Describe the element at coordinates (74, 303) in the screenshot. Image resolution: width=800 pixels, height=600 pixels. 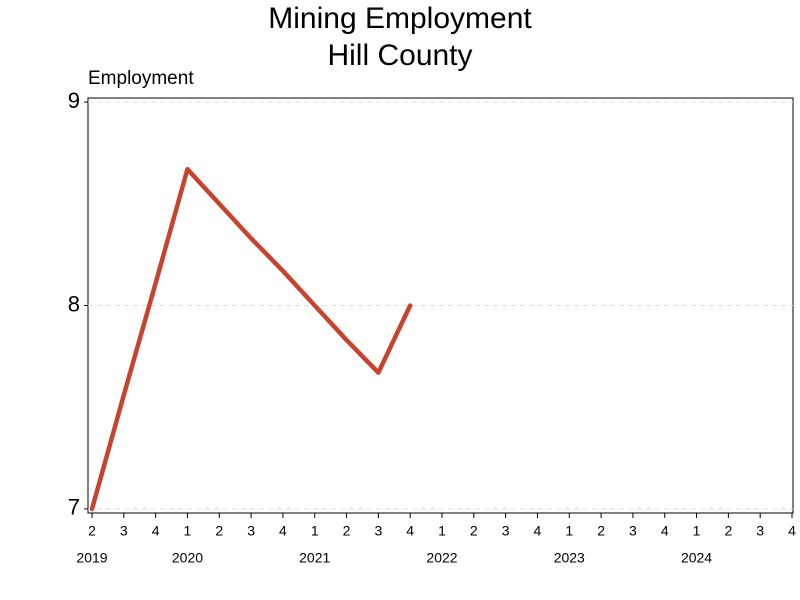
I see `y-tick-label: 8` at that location.